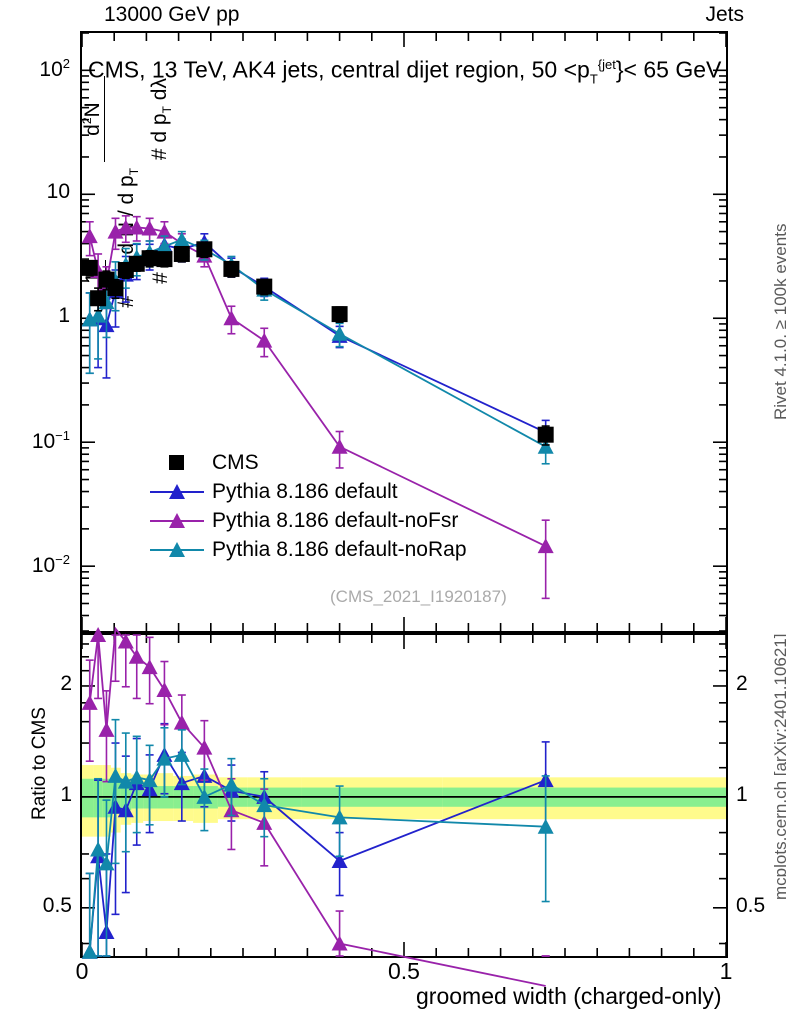  Describe the element at coordinates (751, 905) in the screenshot. I see `y-tick-ratio-right-2: 0.5` at that location.